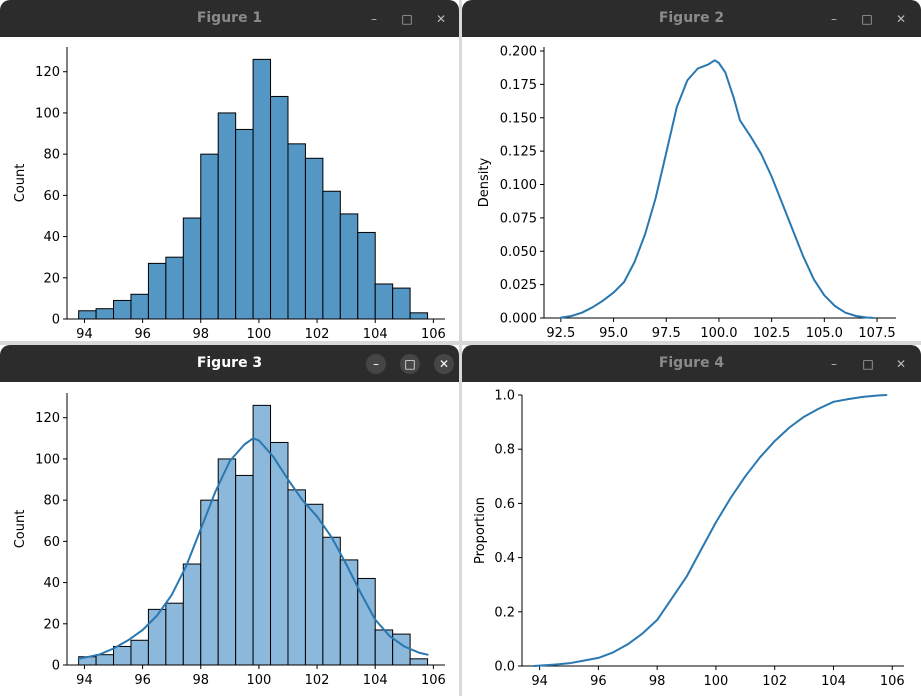  I want to click on title-bar: Figure 4 – □ ✕, so click(691, 363).